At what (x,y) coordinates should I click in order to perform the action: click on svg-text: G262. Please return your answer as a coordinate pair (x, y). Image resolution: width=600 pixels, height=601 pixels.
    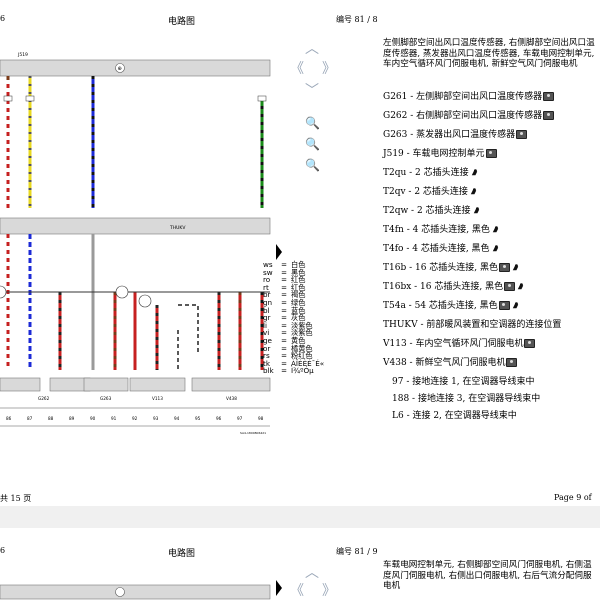
    Looking at the image, I should click on (44, 398).